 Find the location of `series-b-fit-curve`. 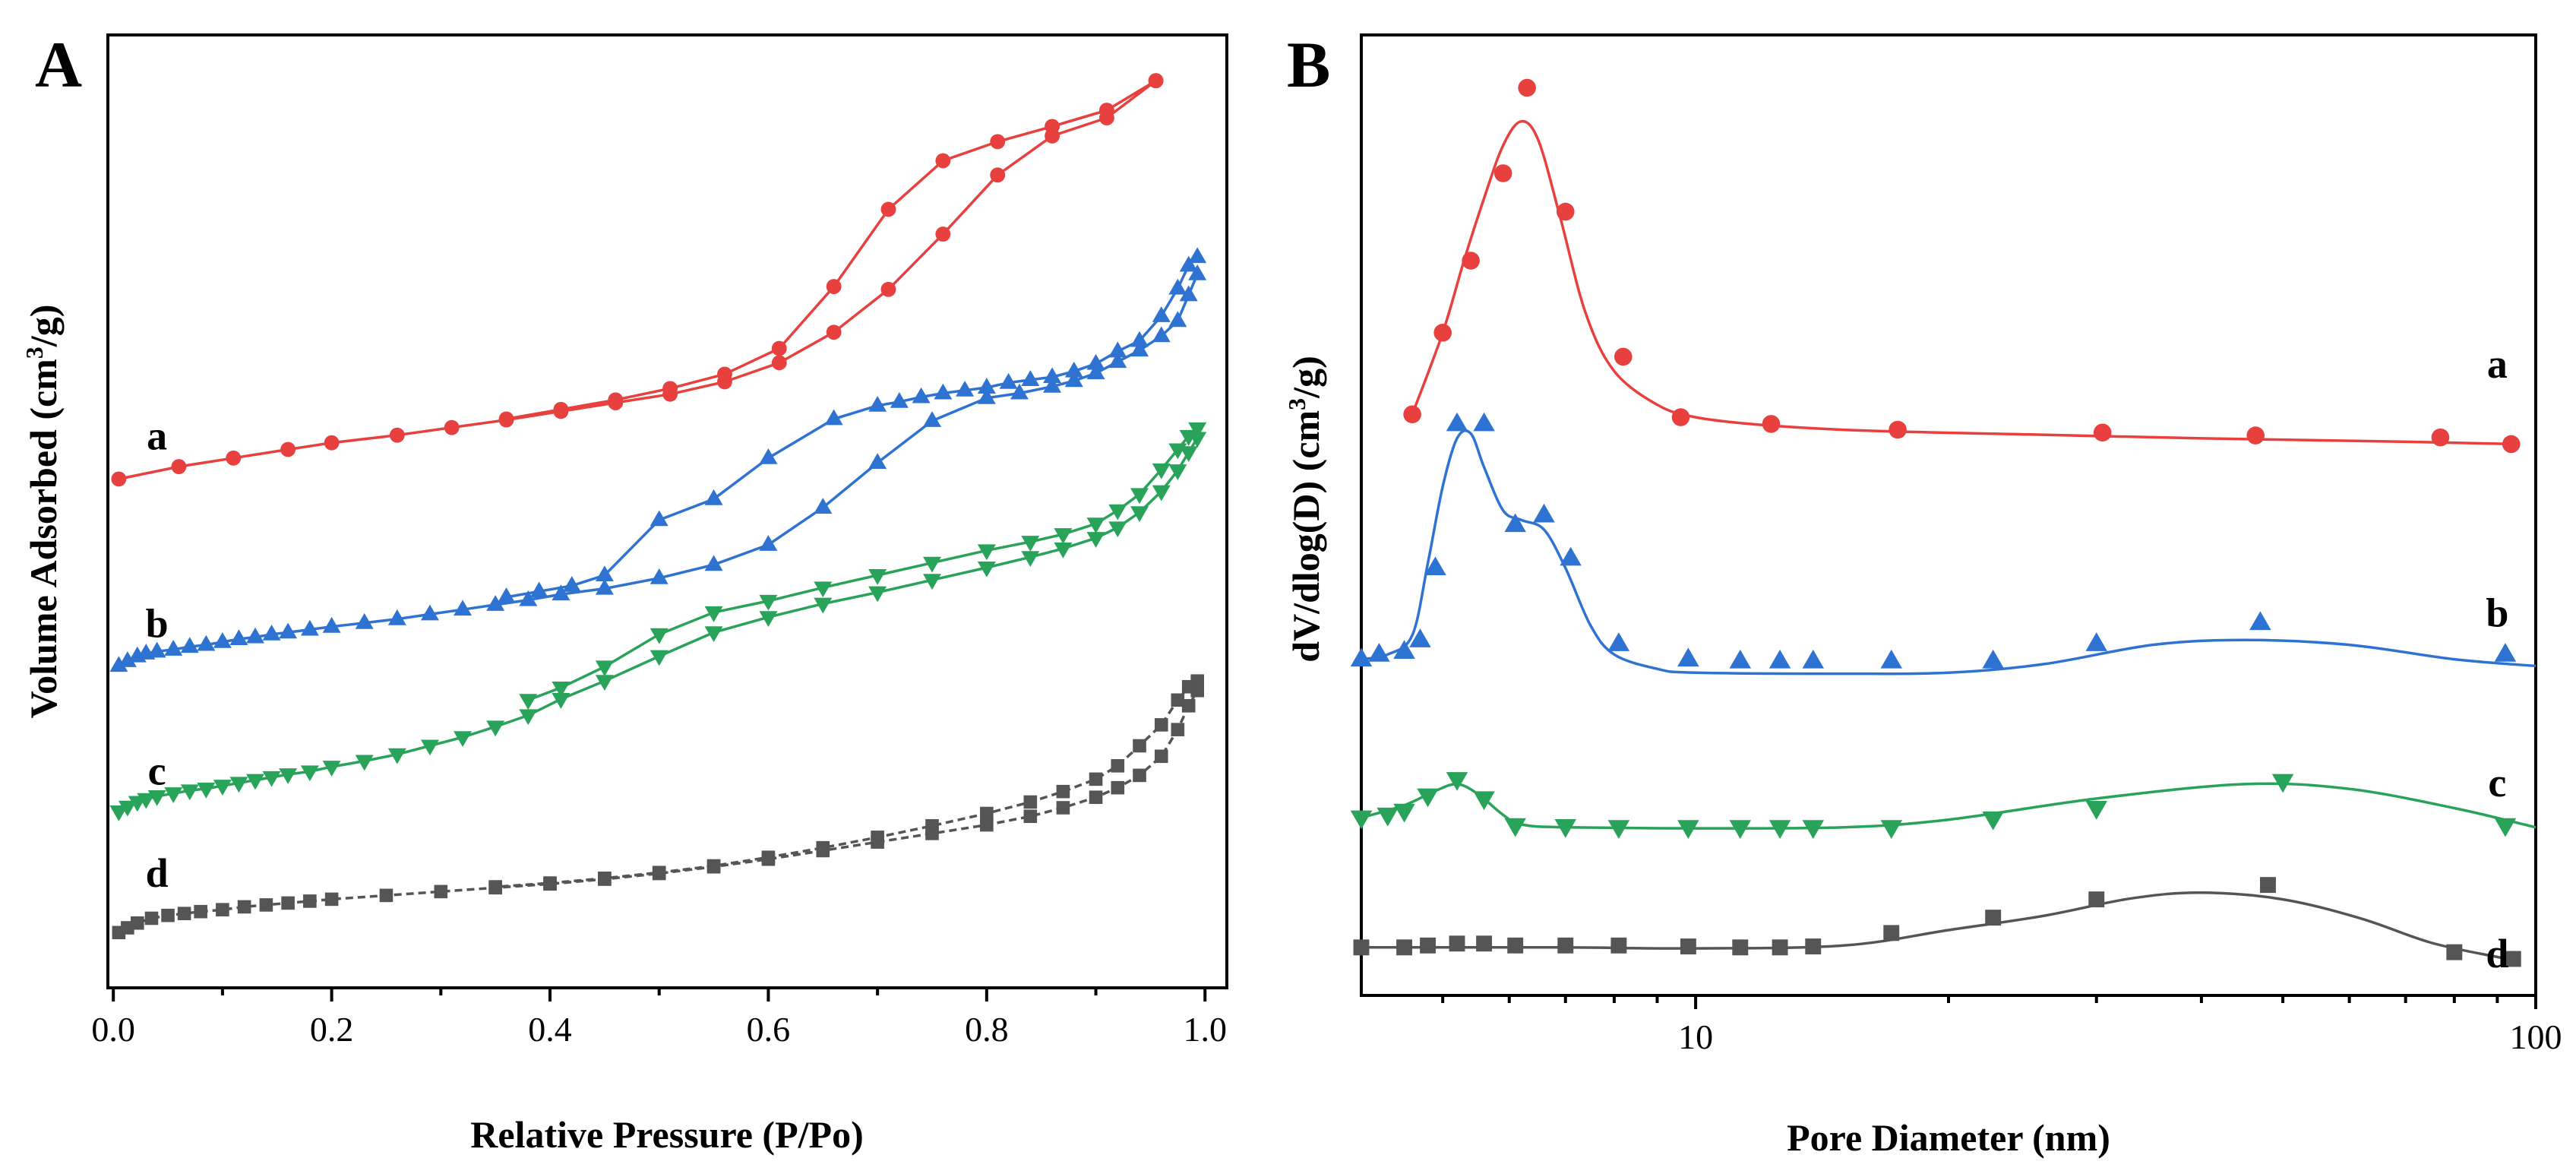

series-b-fit-curve is located at coordinates (1948, 552).